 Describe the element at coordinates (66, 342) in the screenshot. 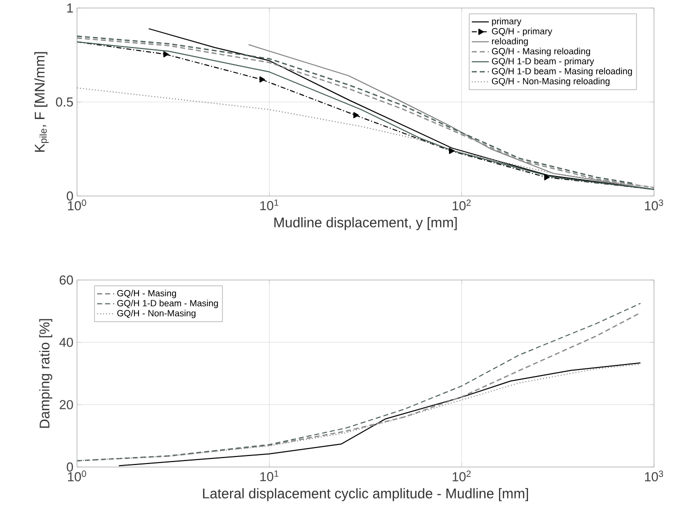

I see `y-tick-label: 40` at that location.